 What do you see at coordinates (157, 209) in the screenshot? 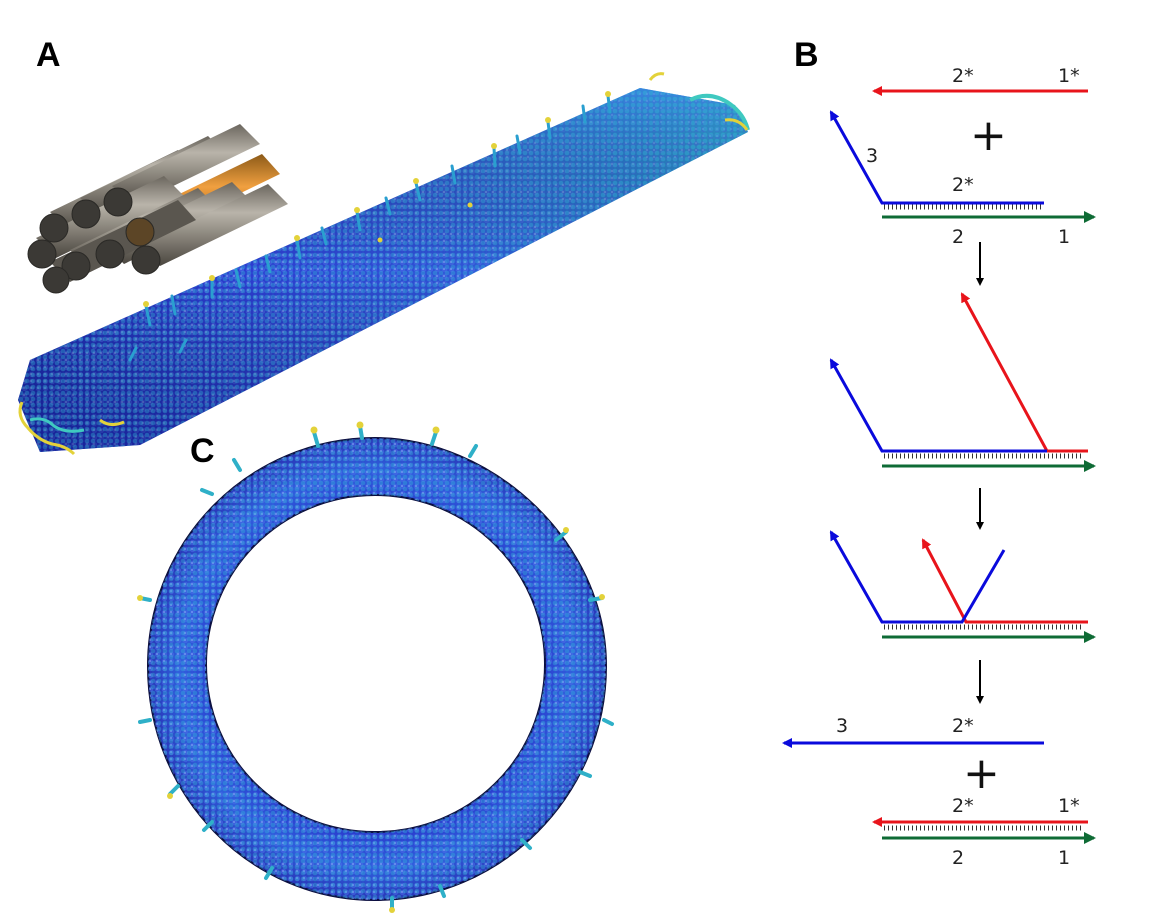
I see `helix-bundle-schematic` at bounding box center [157, 209].